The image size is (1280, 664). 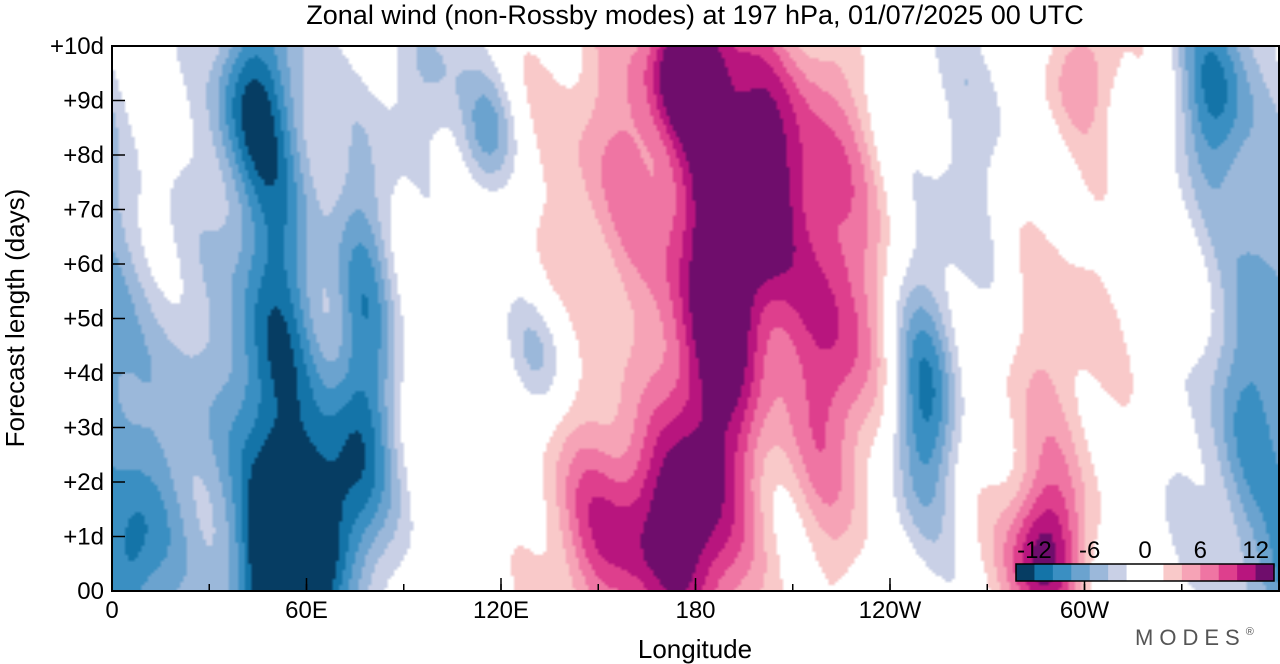 I want to click on x-axis: 0 60E 120E 180 120W 60W, so click(x=644, y=601).